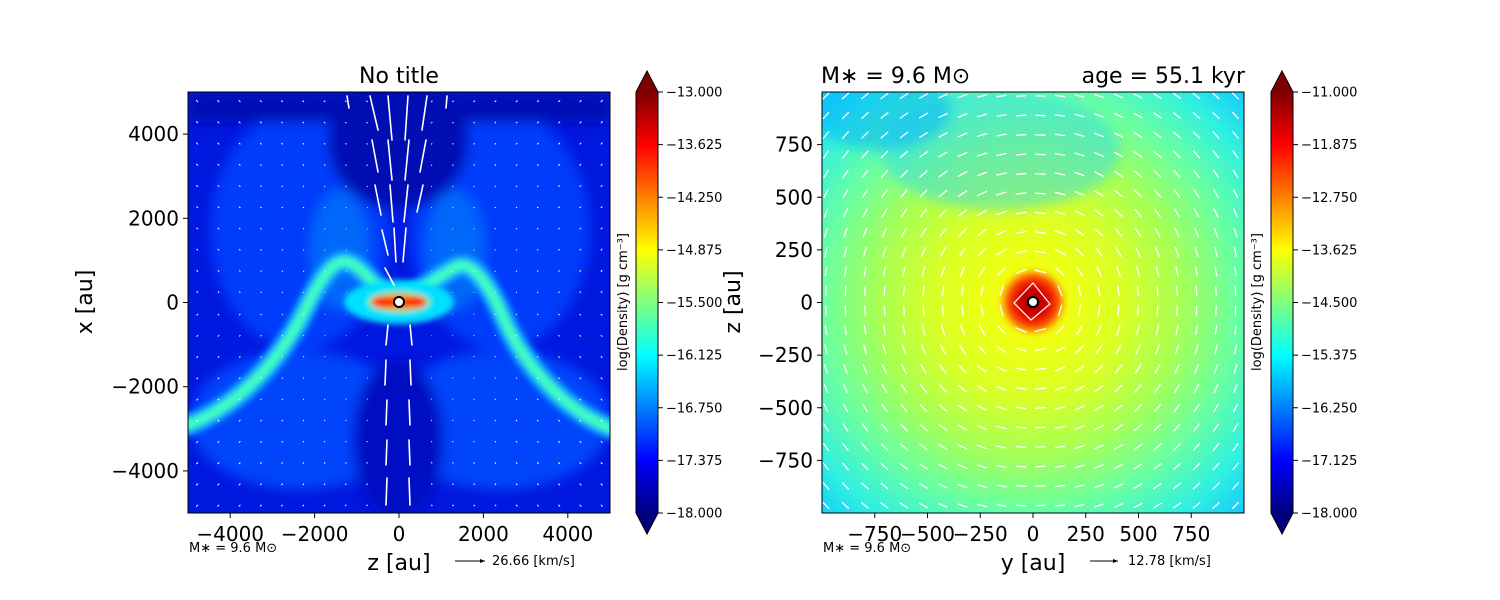 The width and height of the screenshot is (1500, 600). Describe the element at coordinates (1033, 302) in the screenshot. I see `right-star-marker-icon` at that location.